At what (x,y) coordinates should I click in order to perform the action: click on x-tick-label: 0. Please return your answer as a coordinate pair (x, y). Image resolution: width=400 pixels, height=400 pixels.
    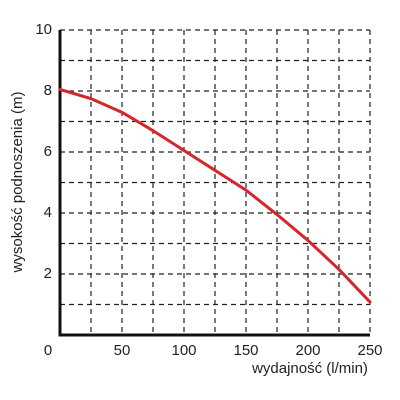
    Looking at the image, I should click on (48, 350).